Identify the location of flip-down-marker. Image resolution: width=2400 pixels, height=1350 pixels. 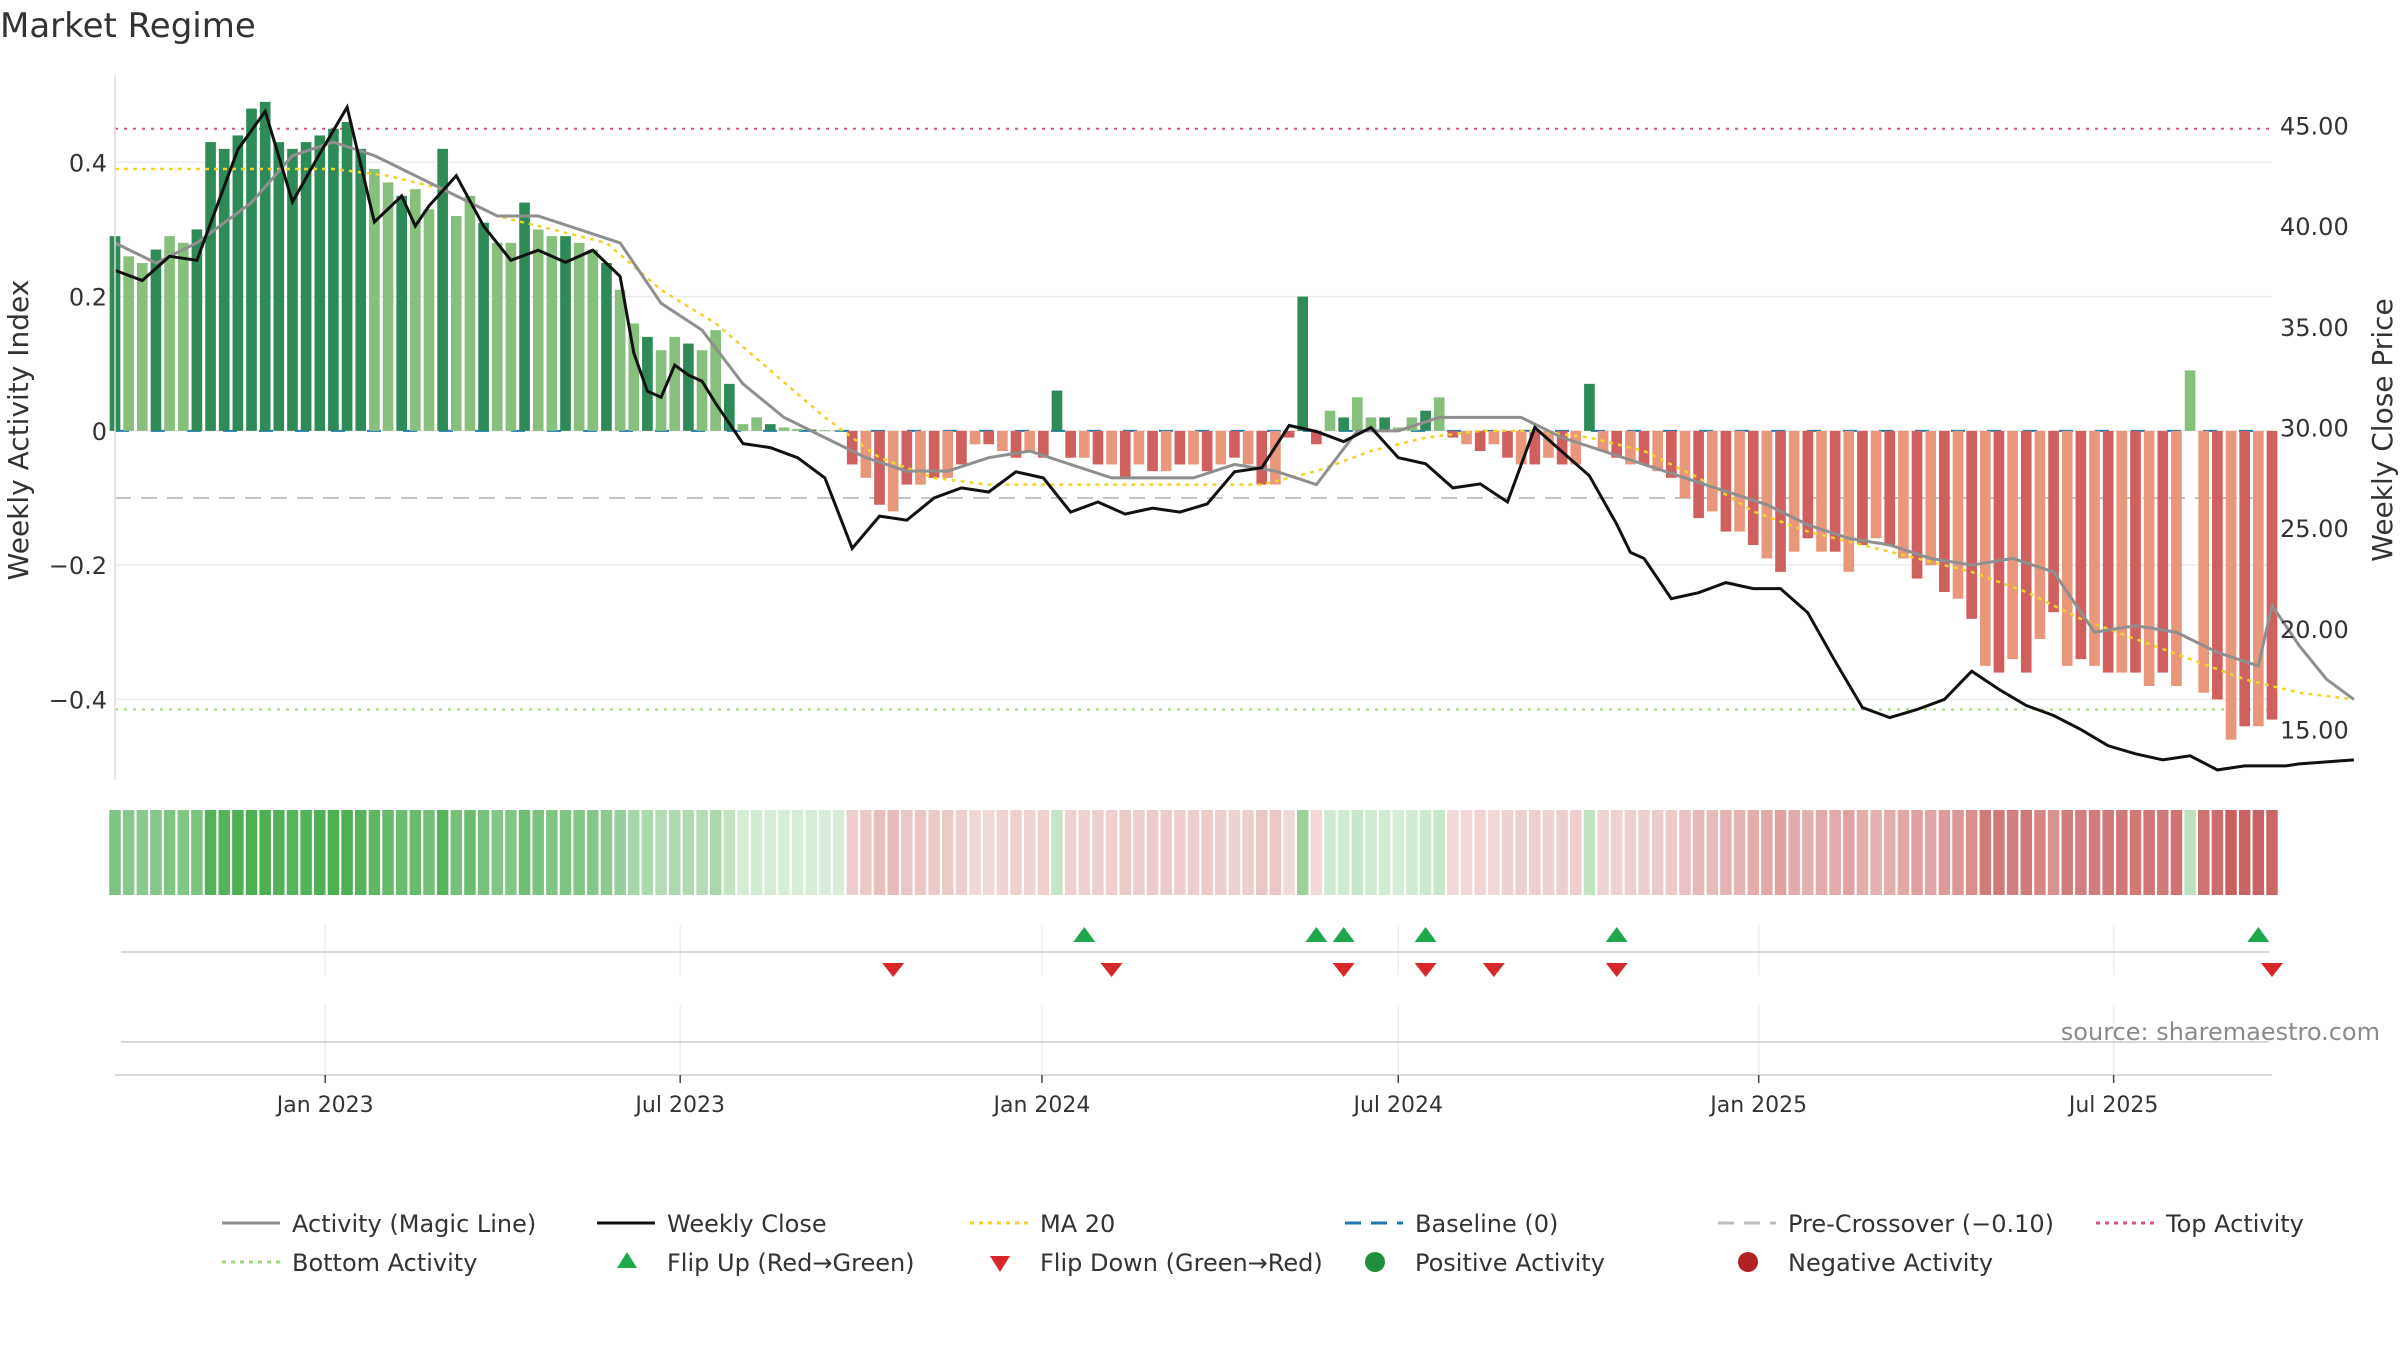
(1343, 970).